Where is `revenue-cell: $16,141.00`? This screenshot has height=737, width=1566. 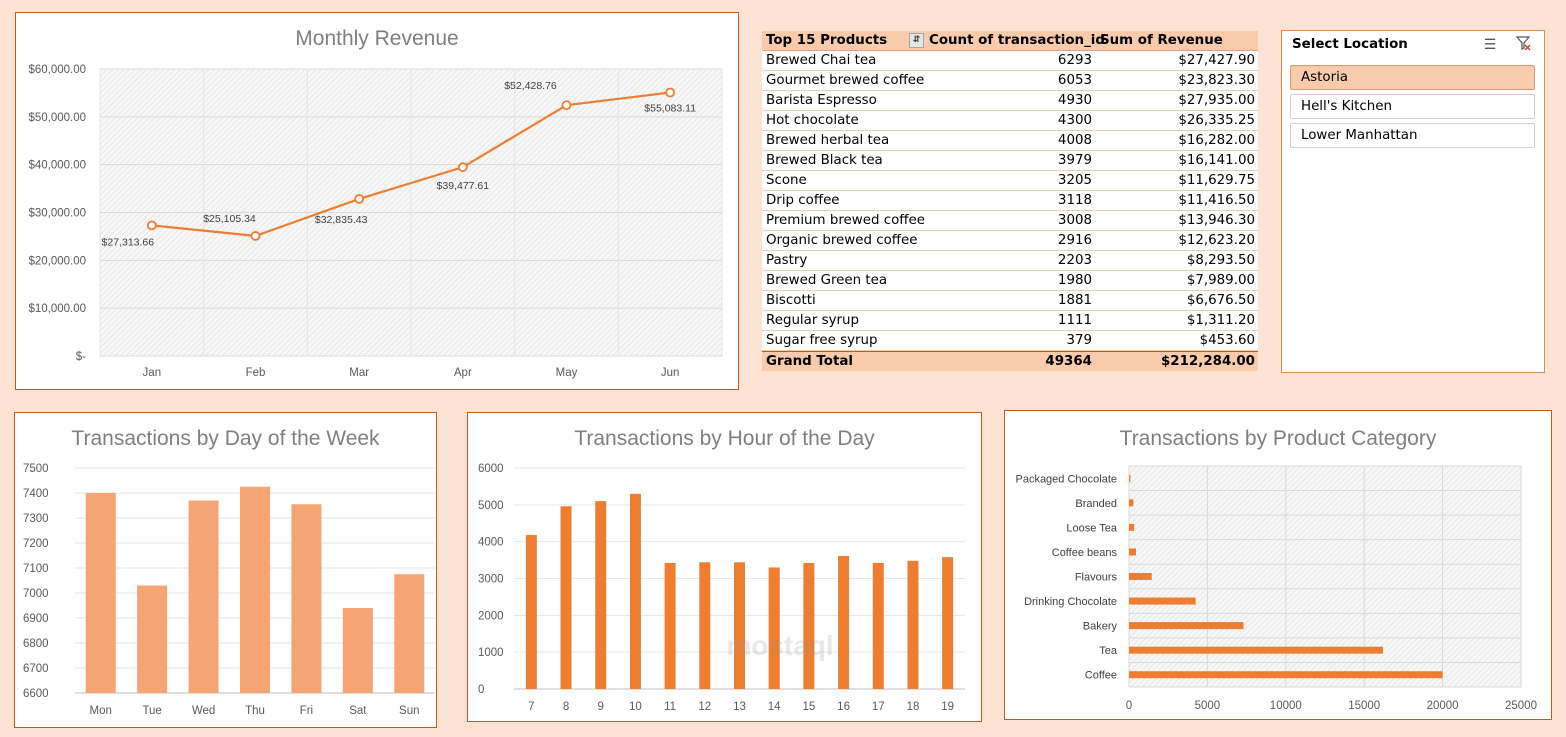
revenue-cell: $16,141.00 is located at coordinates (1216, 160).